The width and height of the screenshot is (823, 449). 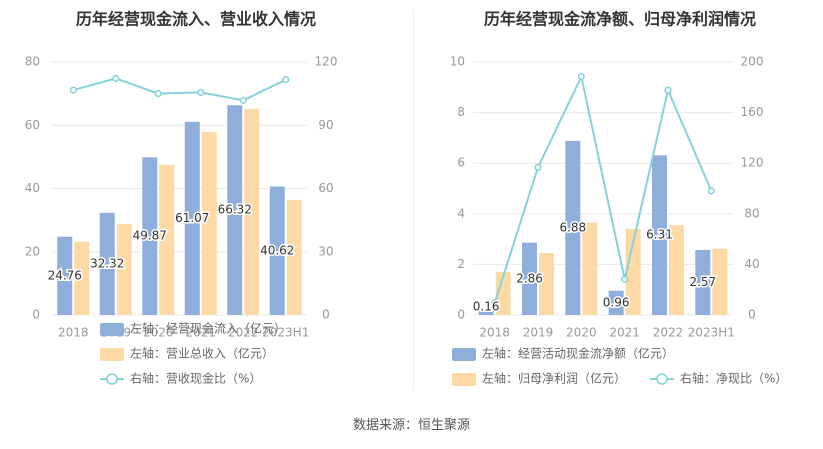 I want to click on bar-data-label: 2.86, so click(x=529, y=278).